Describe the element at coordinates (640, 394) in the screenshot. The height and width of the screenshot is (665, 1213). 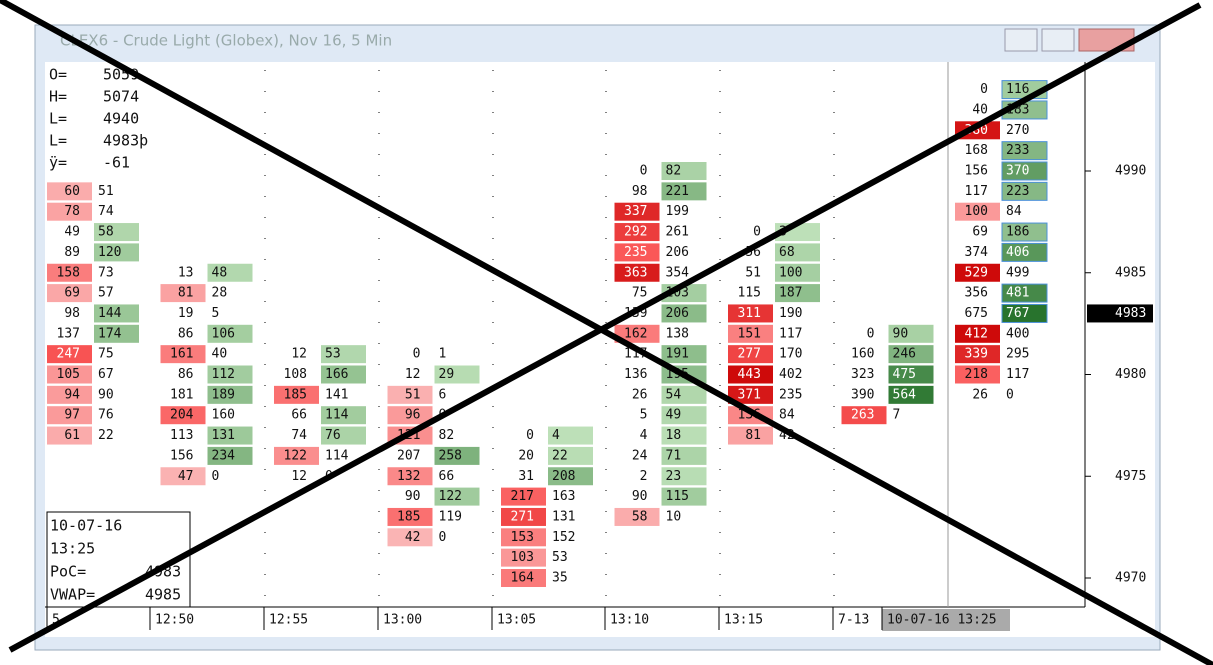
I see `bid-value: 26` at that location.